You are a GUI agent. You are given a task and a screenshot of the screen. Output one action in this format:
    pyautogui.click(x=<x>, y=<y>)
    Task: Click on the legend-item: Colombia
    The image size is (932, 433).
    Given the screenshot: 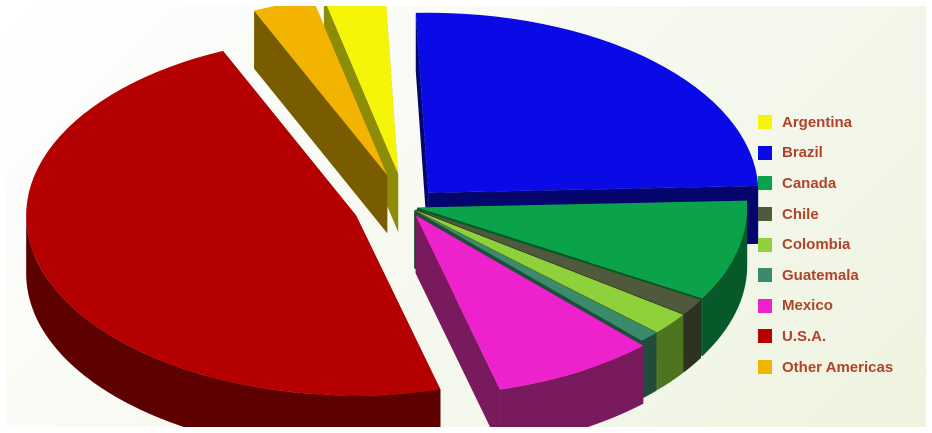 What is the action you would take?
    pyautogui.click(x=842, y=244)
    